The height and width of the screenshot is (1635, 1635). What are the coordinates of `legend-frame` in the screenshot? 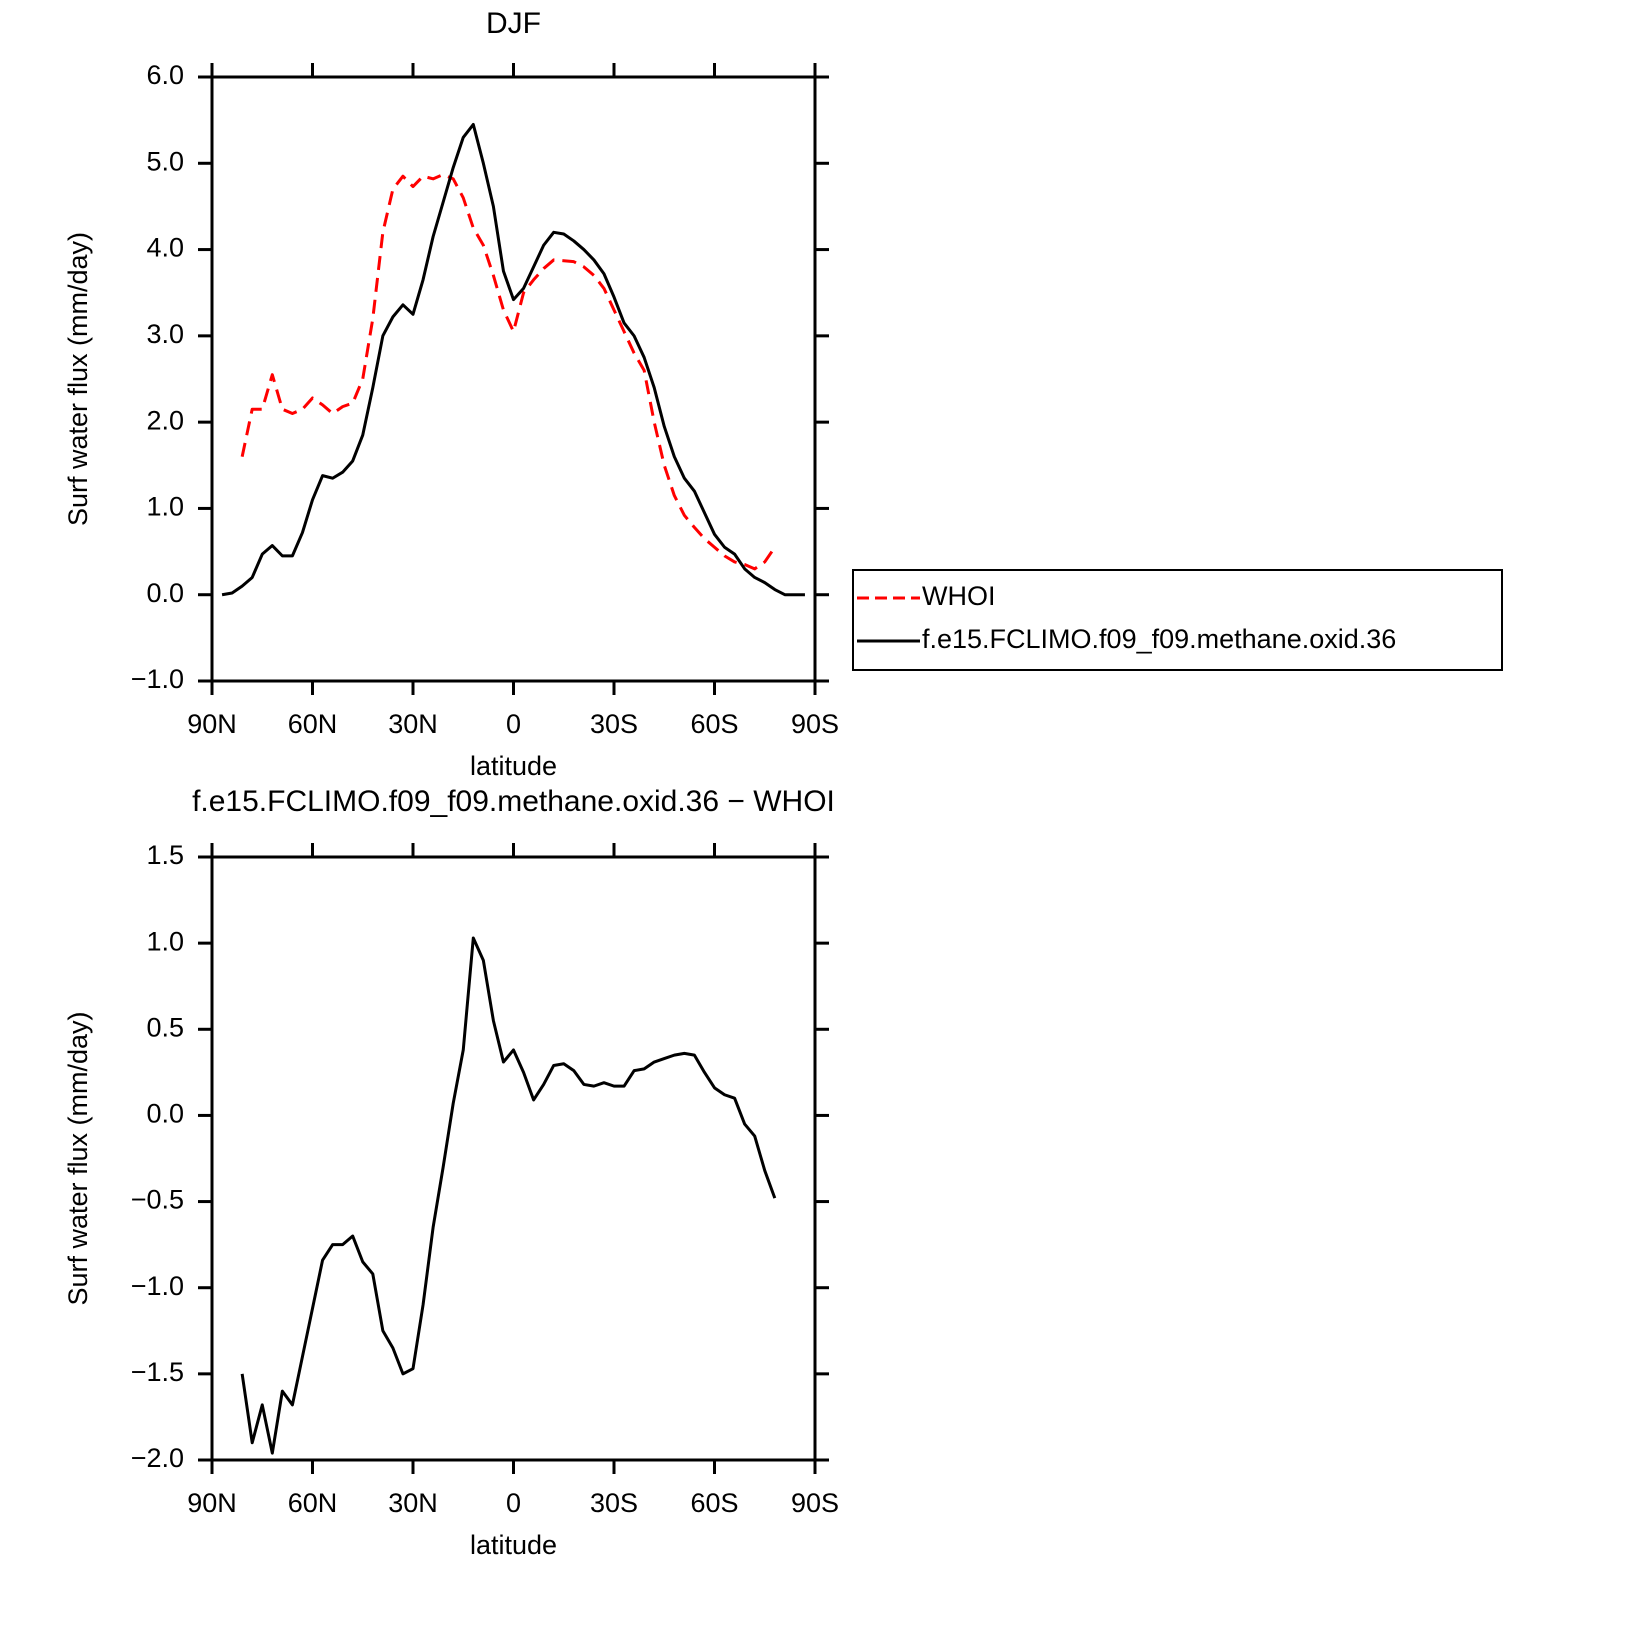 It's located at (1177, 620).